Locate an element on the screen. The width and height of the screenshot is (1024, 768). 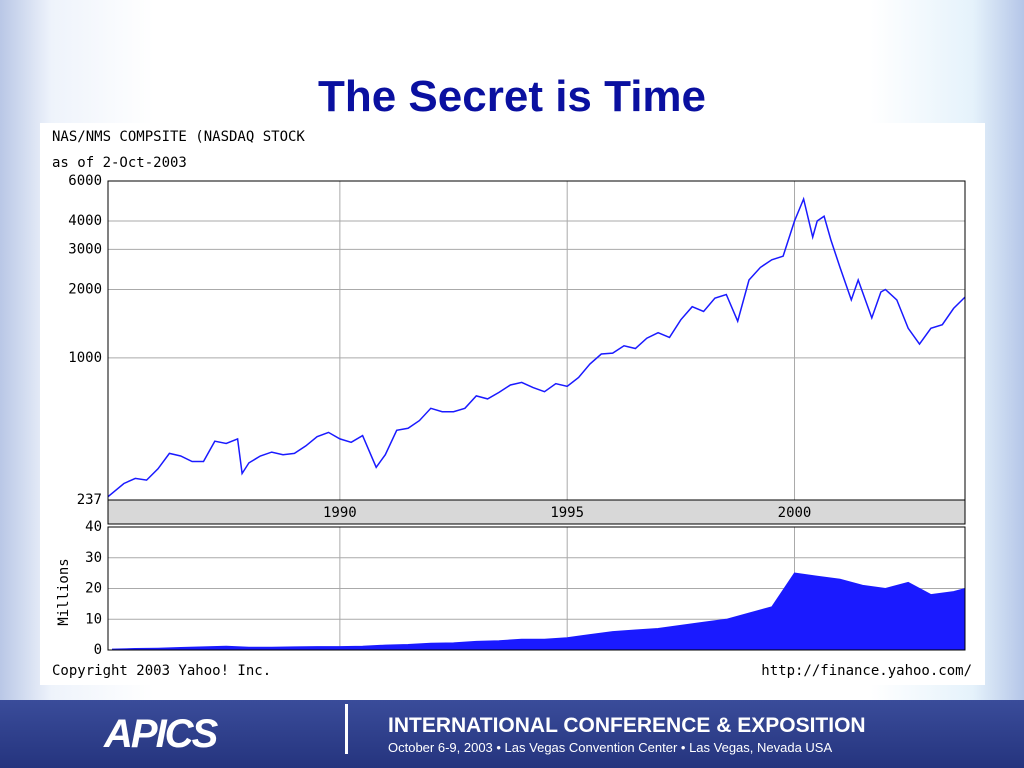
y-axis-label: Millions is located at coordinates (64, 591).